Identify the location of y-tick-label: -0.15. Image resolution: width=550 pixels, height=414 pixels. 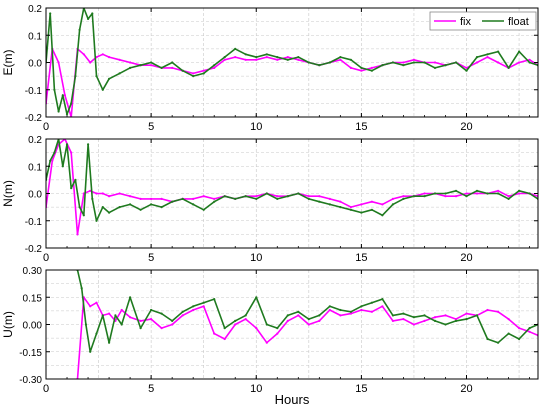
(30, 353).